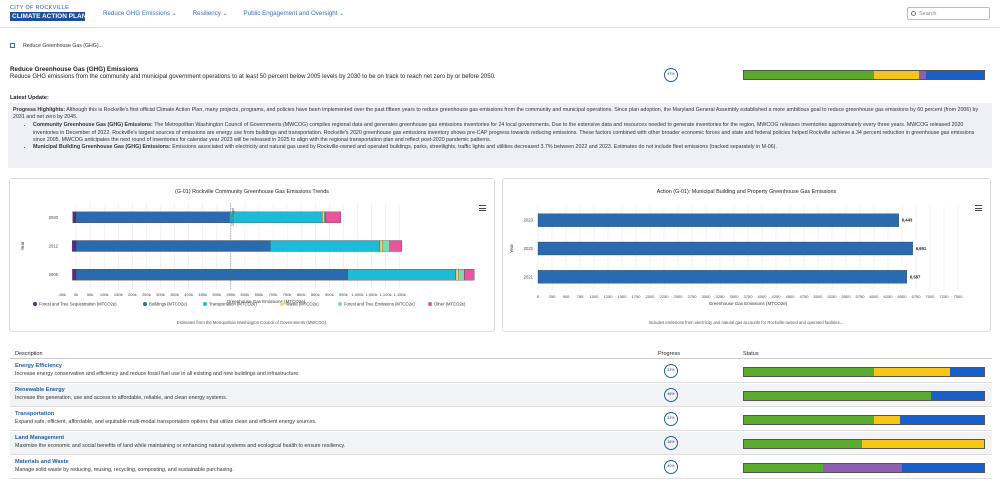 This screenshot has height=493, width=1000. Describe the element at coordinates (266, 301) in the screenshot. I see `x-axis-label: Greenhouse Gas Emissions (MTCO2e)` at that location.